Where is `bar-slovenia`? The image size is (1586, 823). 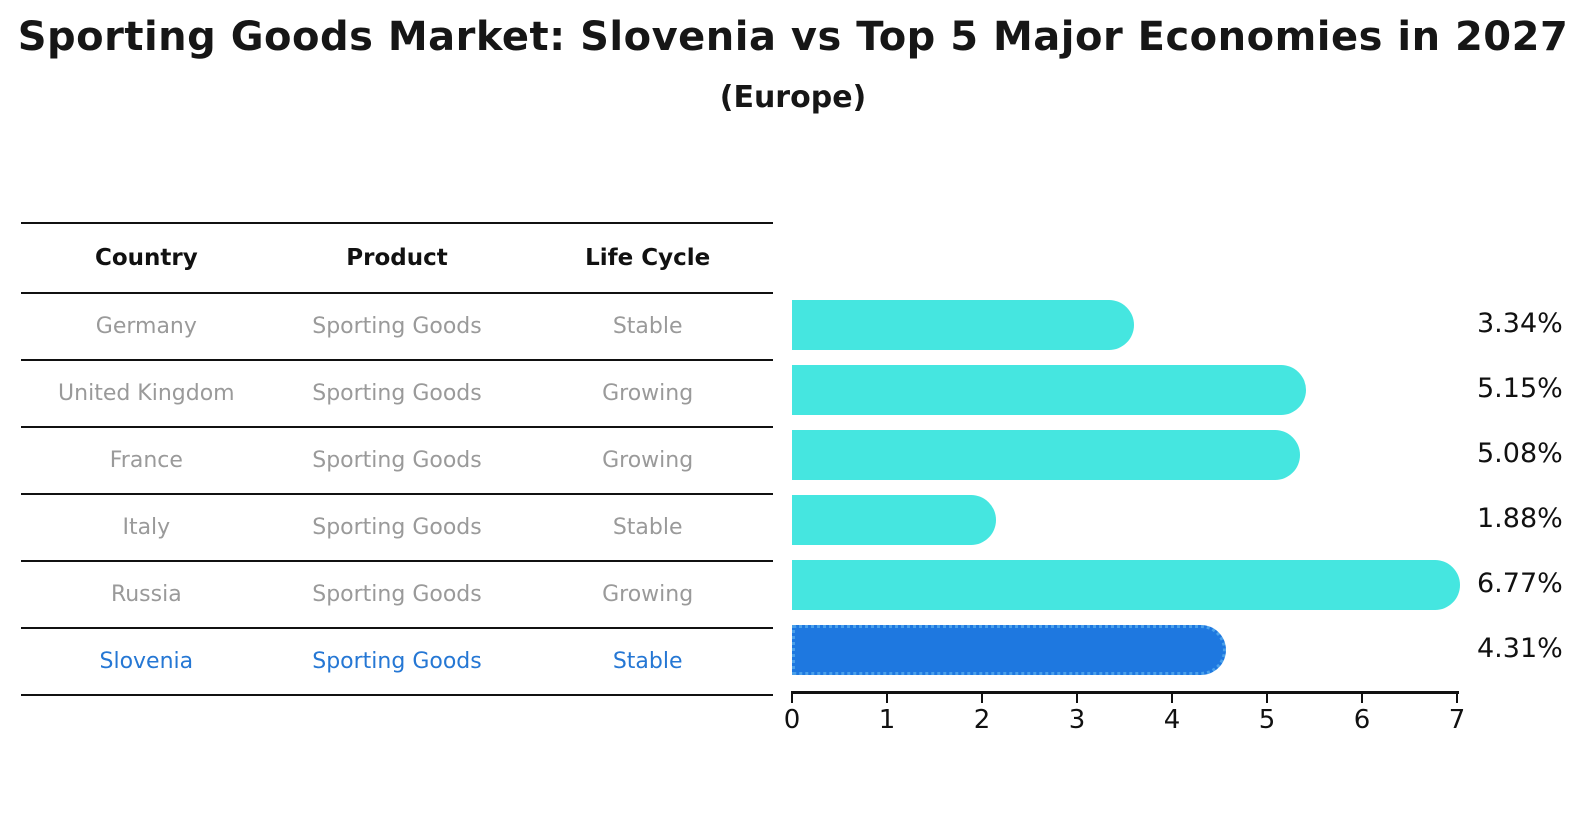 bar-slovenia is located at coordinates (1009, 650).